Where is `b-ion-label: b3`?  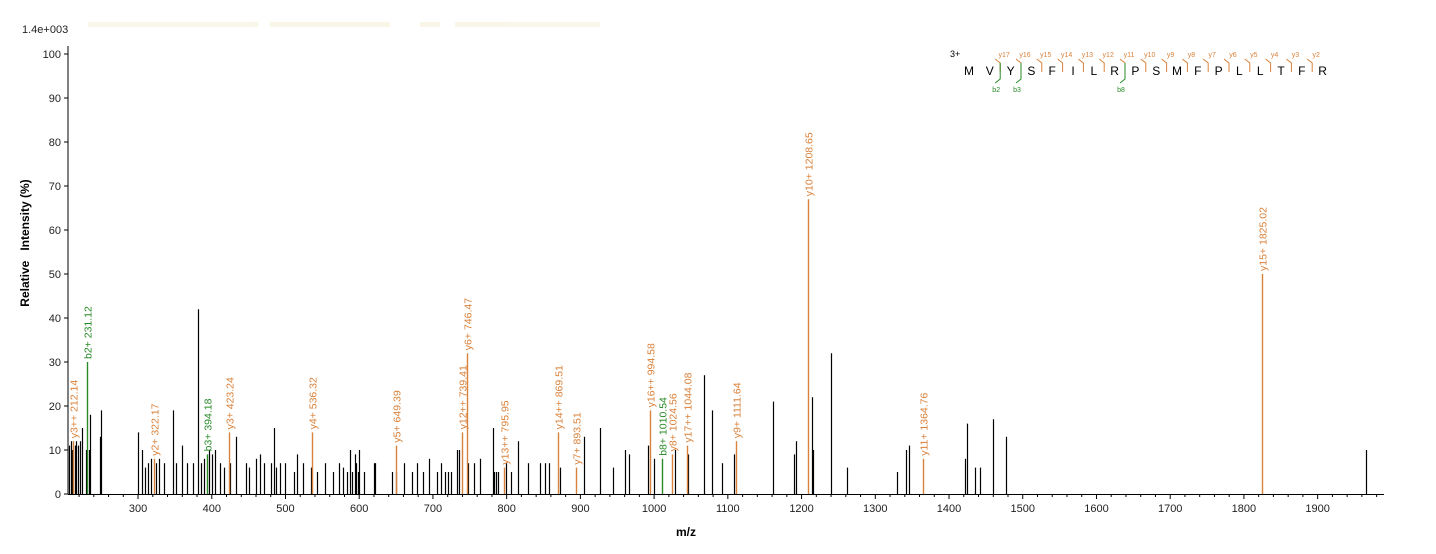
b-ion-label: b3 is located at coordinates (1017, 90).